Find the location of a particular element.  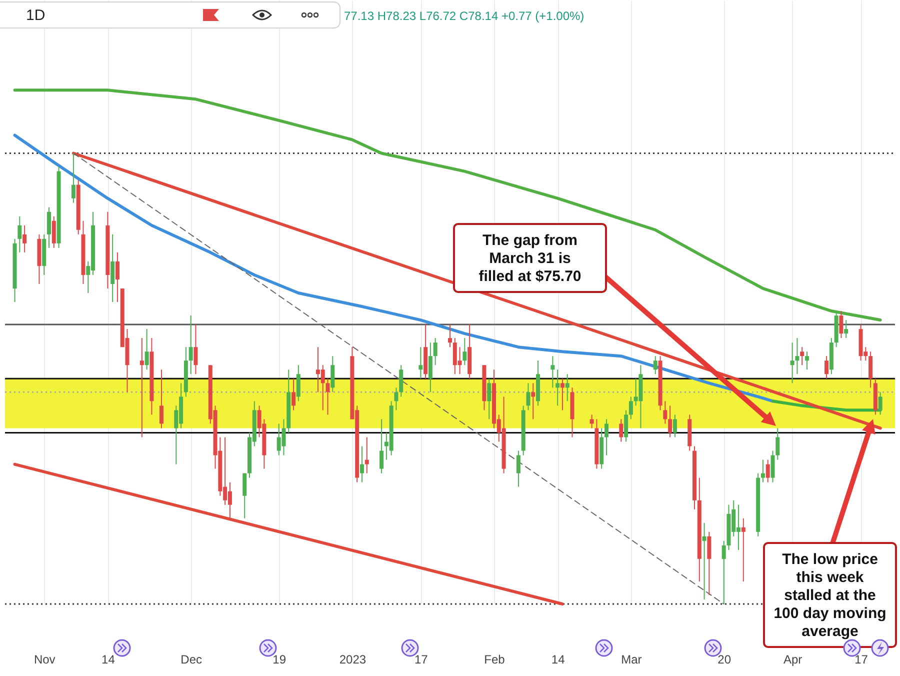

x-tick-label: Feb is located at coordinates (495, 659).